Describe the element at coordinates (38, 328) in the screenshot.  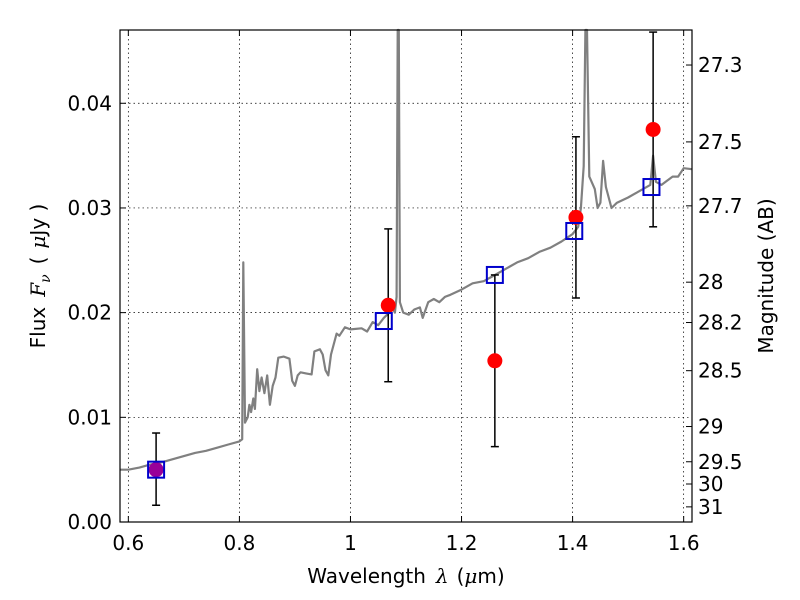
I see `y-axis-label-text: Flux` at that location.